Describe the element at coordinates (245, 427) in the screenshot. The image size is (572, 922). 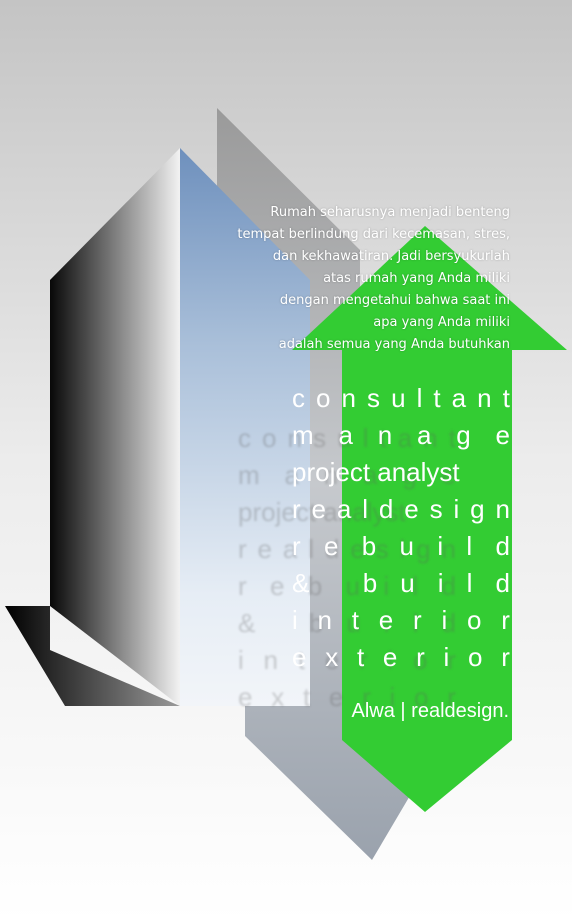
I see `building-front-face` at that location.